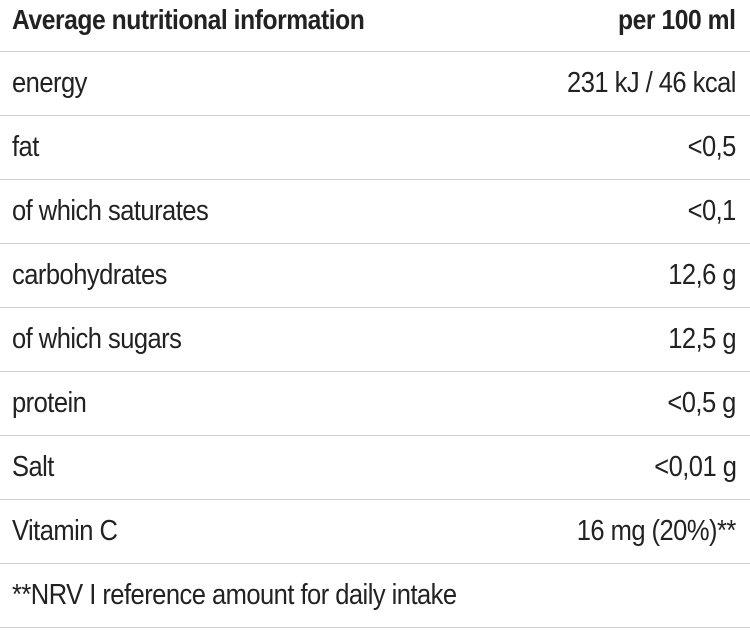 This screenshot has width=750, height=630. Describe the element at coordinates (677, 19) in the screenshot. I see `header-value: per 100 ml` at that location.